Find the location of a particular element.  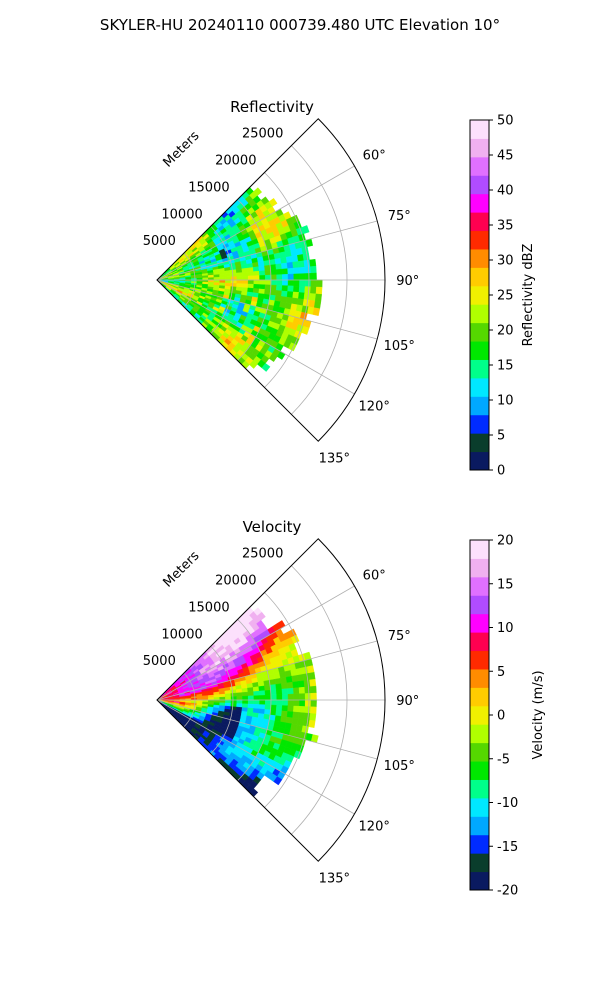

colorbar-label: Reflectivity dBZ is located at coordinates (528, 295).